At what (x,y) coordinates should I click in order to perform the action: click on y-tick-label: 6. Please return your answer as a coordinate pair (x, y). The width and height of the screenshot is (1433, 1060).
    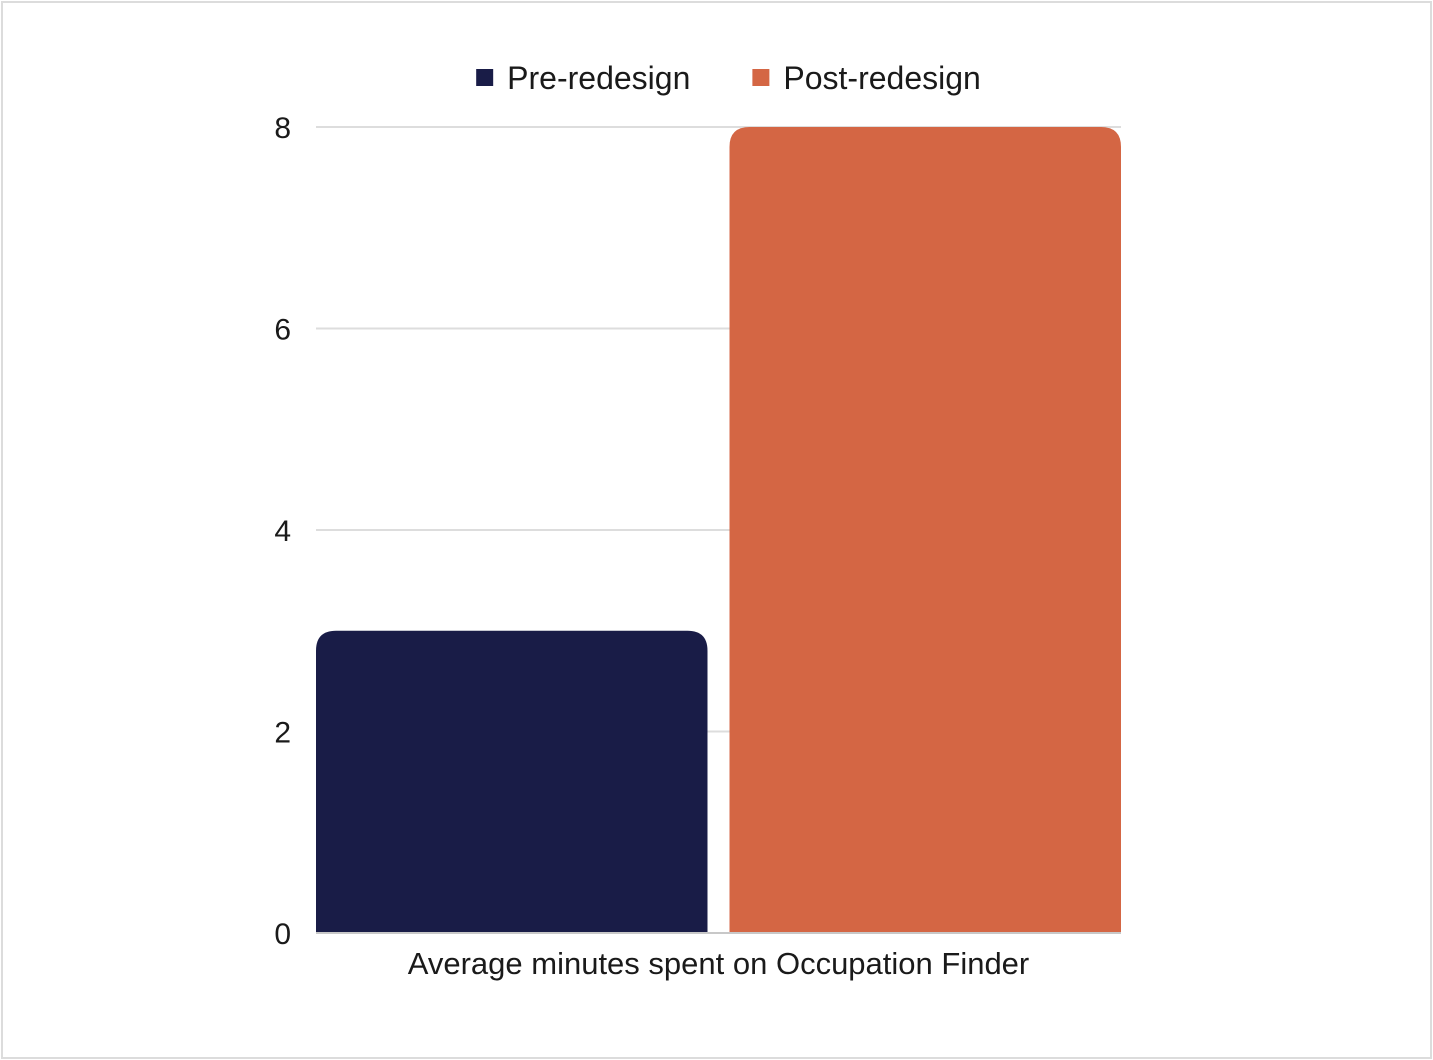
    Looking at the image, I should click on (282, 330).